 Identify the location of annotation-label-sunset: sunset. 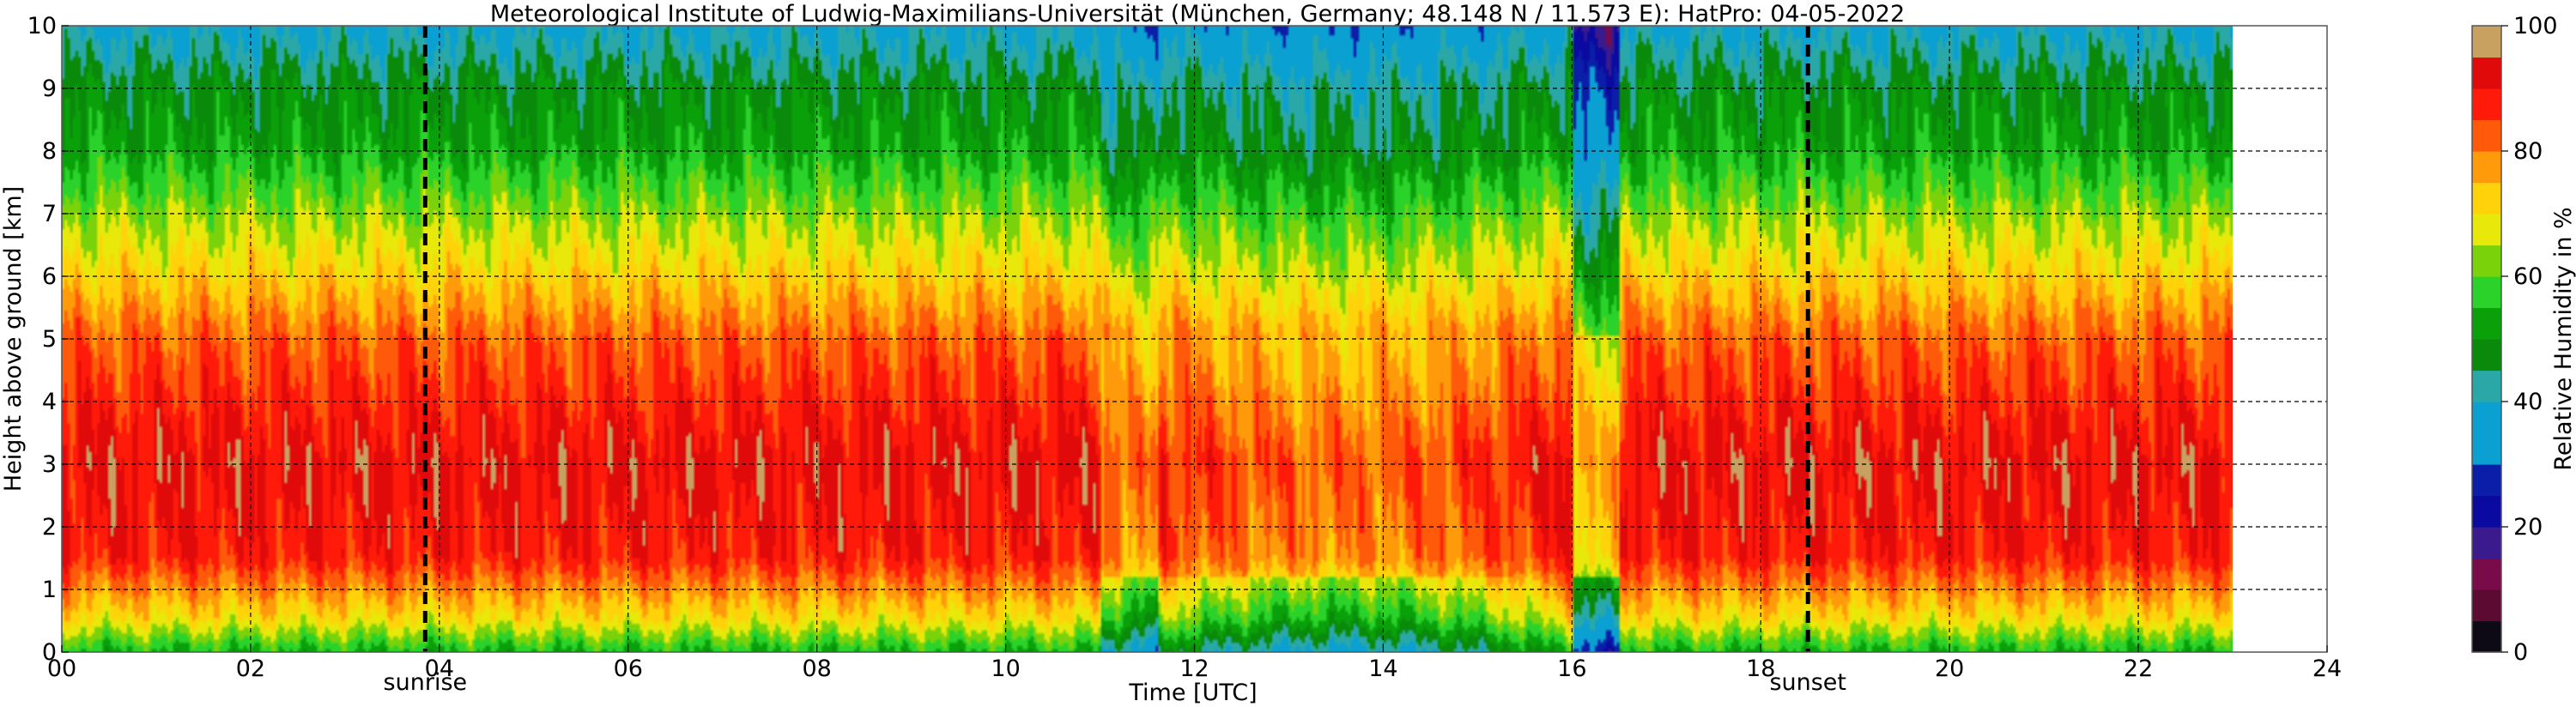
(1807, 683).